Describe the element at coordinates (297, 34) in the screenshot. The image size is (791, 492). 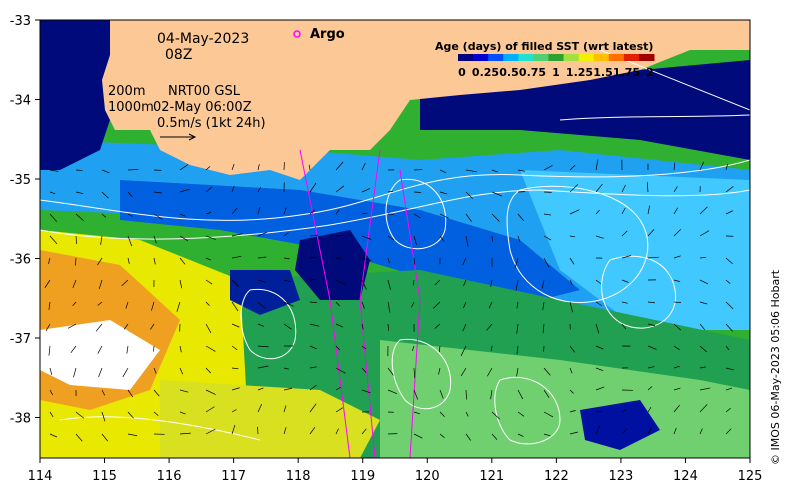
I see `argo-marker-icon` at that location.